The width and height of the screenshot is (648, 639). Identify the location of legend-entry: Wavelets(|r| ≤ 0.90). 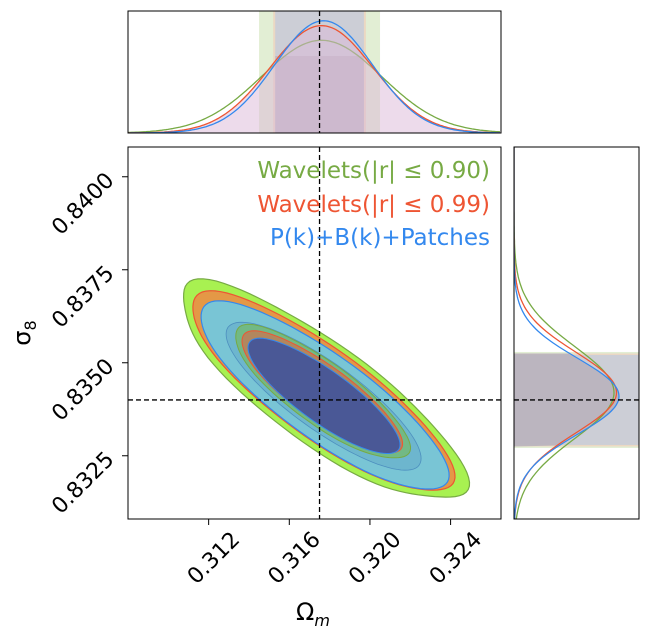
(373, 171).